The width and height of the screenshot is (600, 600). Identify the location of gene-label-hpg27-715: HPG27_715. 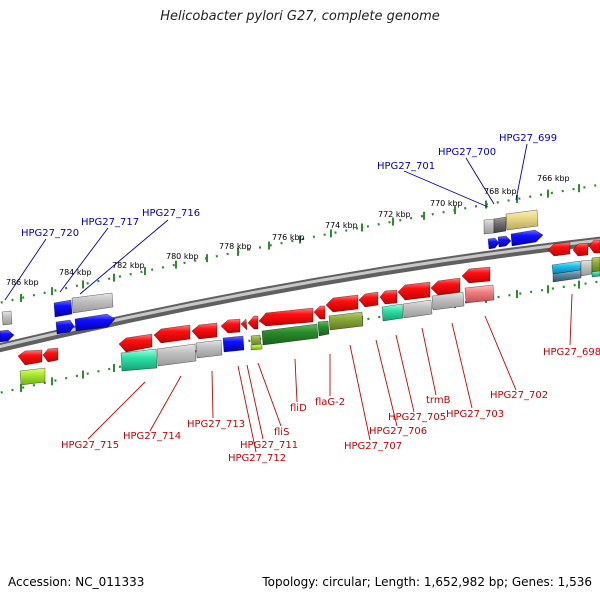
(90, 445).